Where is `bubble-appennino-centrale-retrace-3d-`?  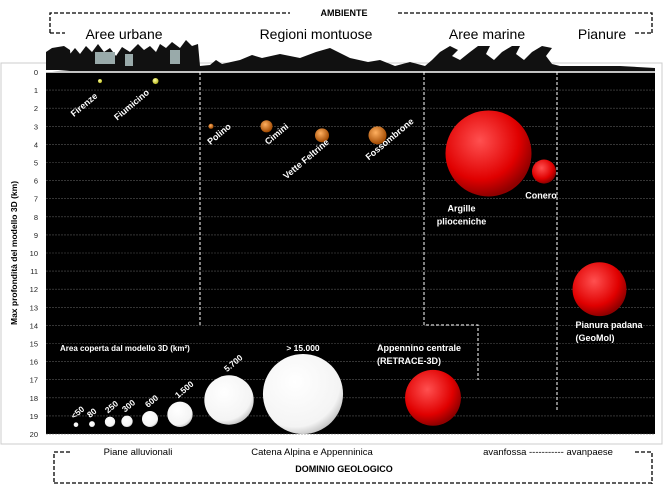
bubble-appennino-centrale-retrace-3d- is located at coordinates (433, 397).